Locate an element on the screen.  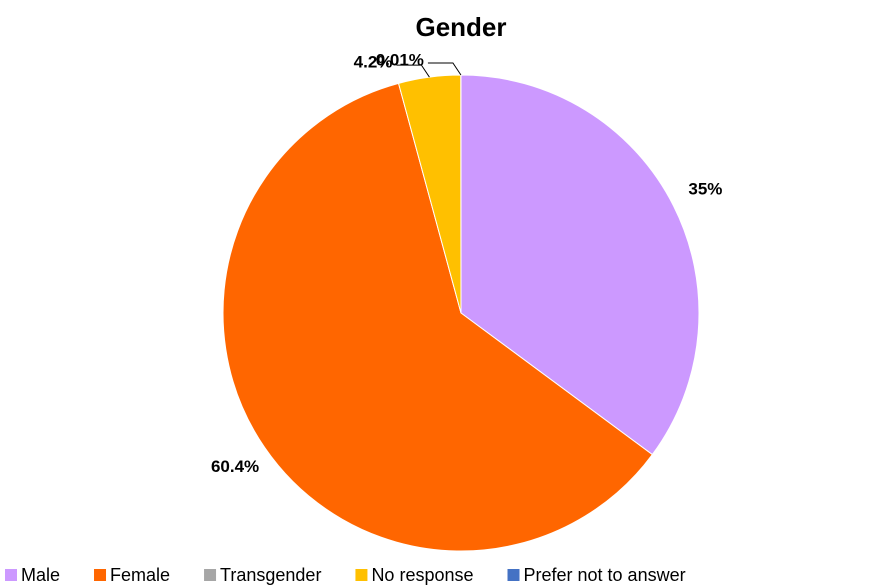
legend-label: Female is located at coordinates (140, 575).